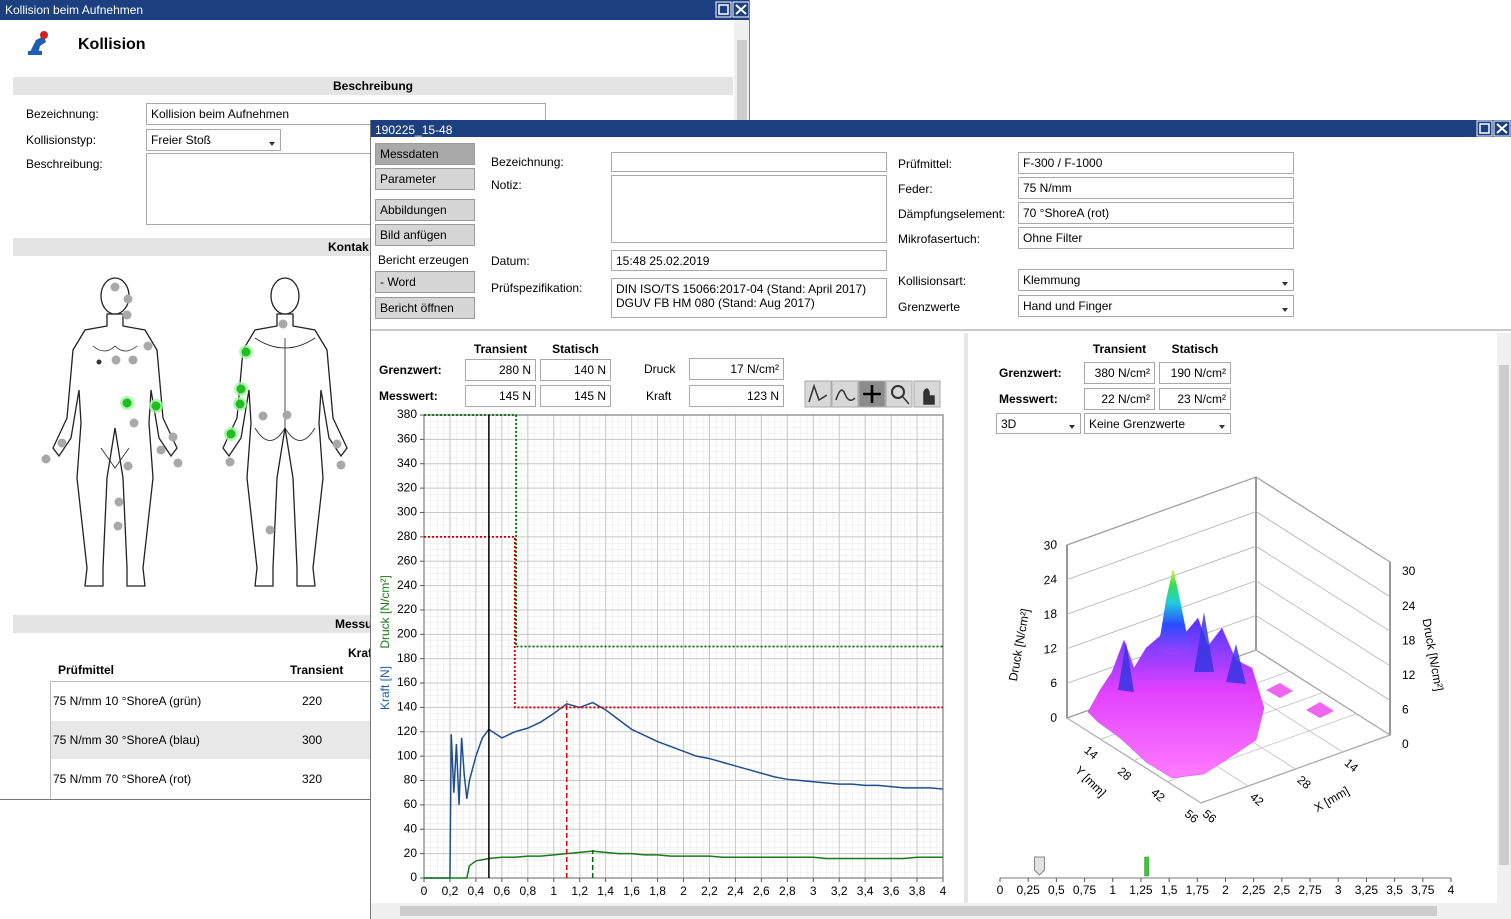 The width and height of the screenshot is (1511, 919). I want to click on slider-tick-label: 1,75, so click(1198, 890).